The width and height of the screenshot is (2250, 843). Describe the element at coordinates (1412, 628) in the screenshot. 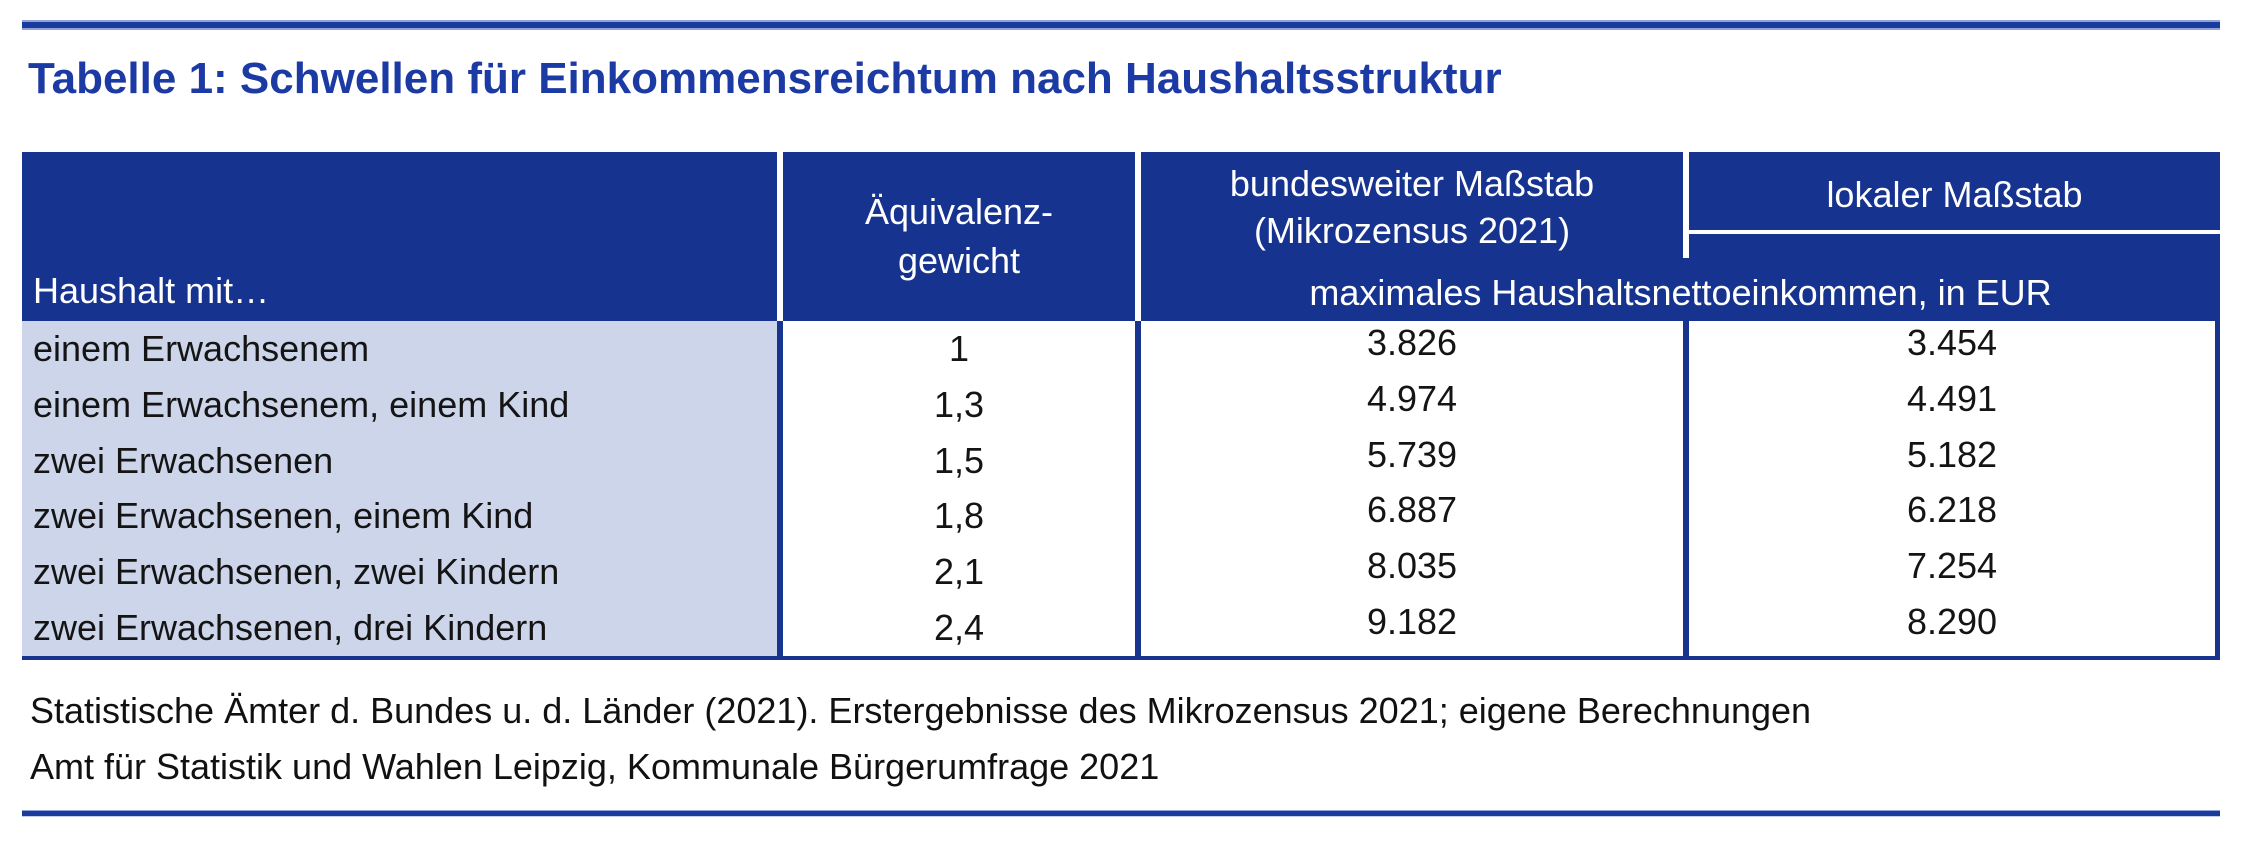

I see `national-threshold-cell: 9.182` at that location.